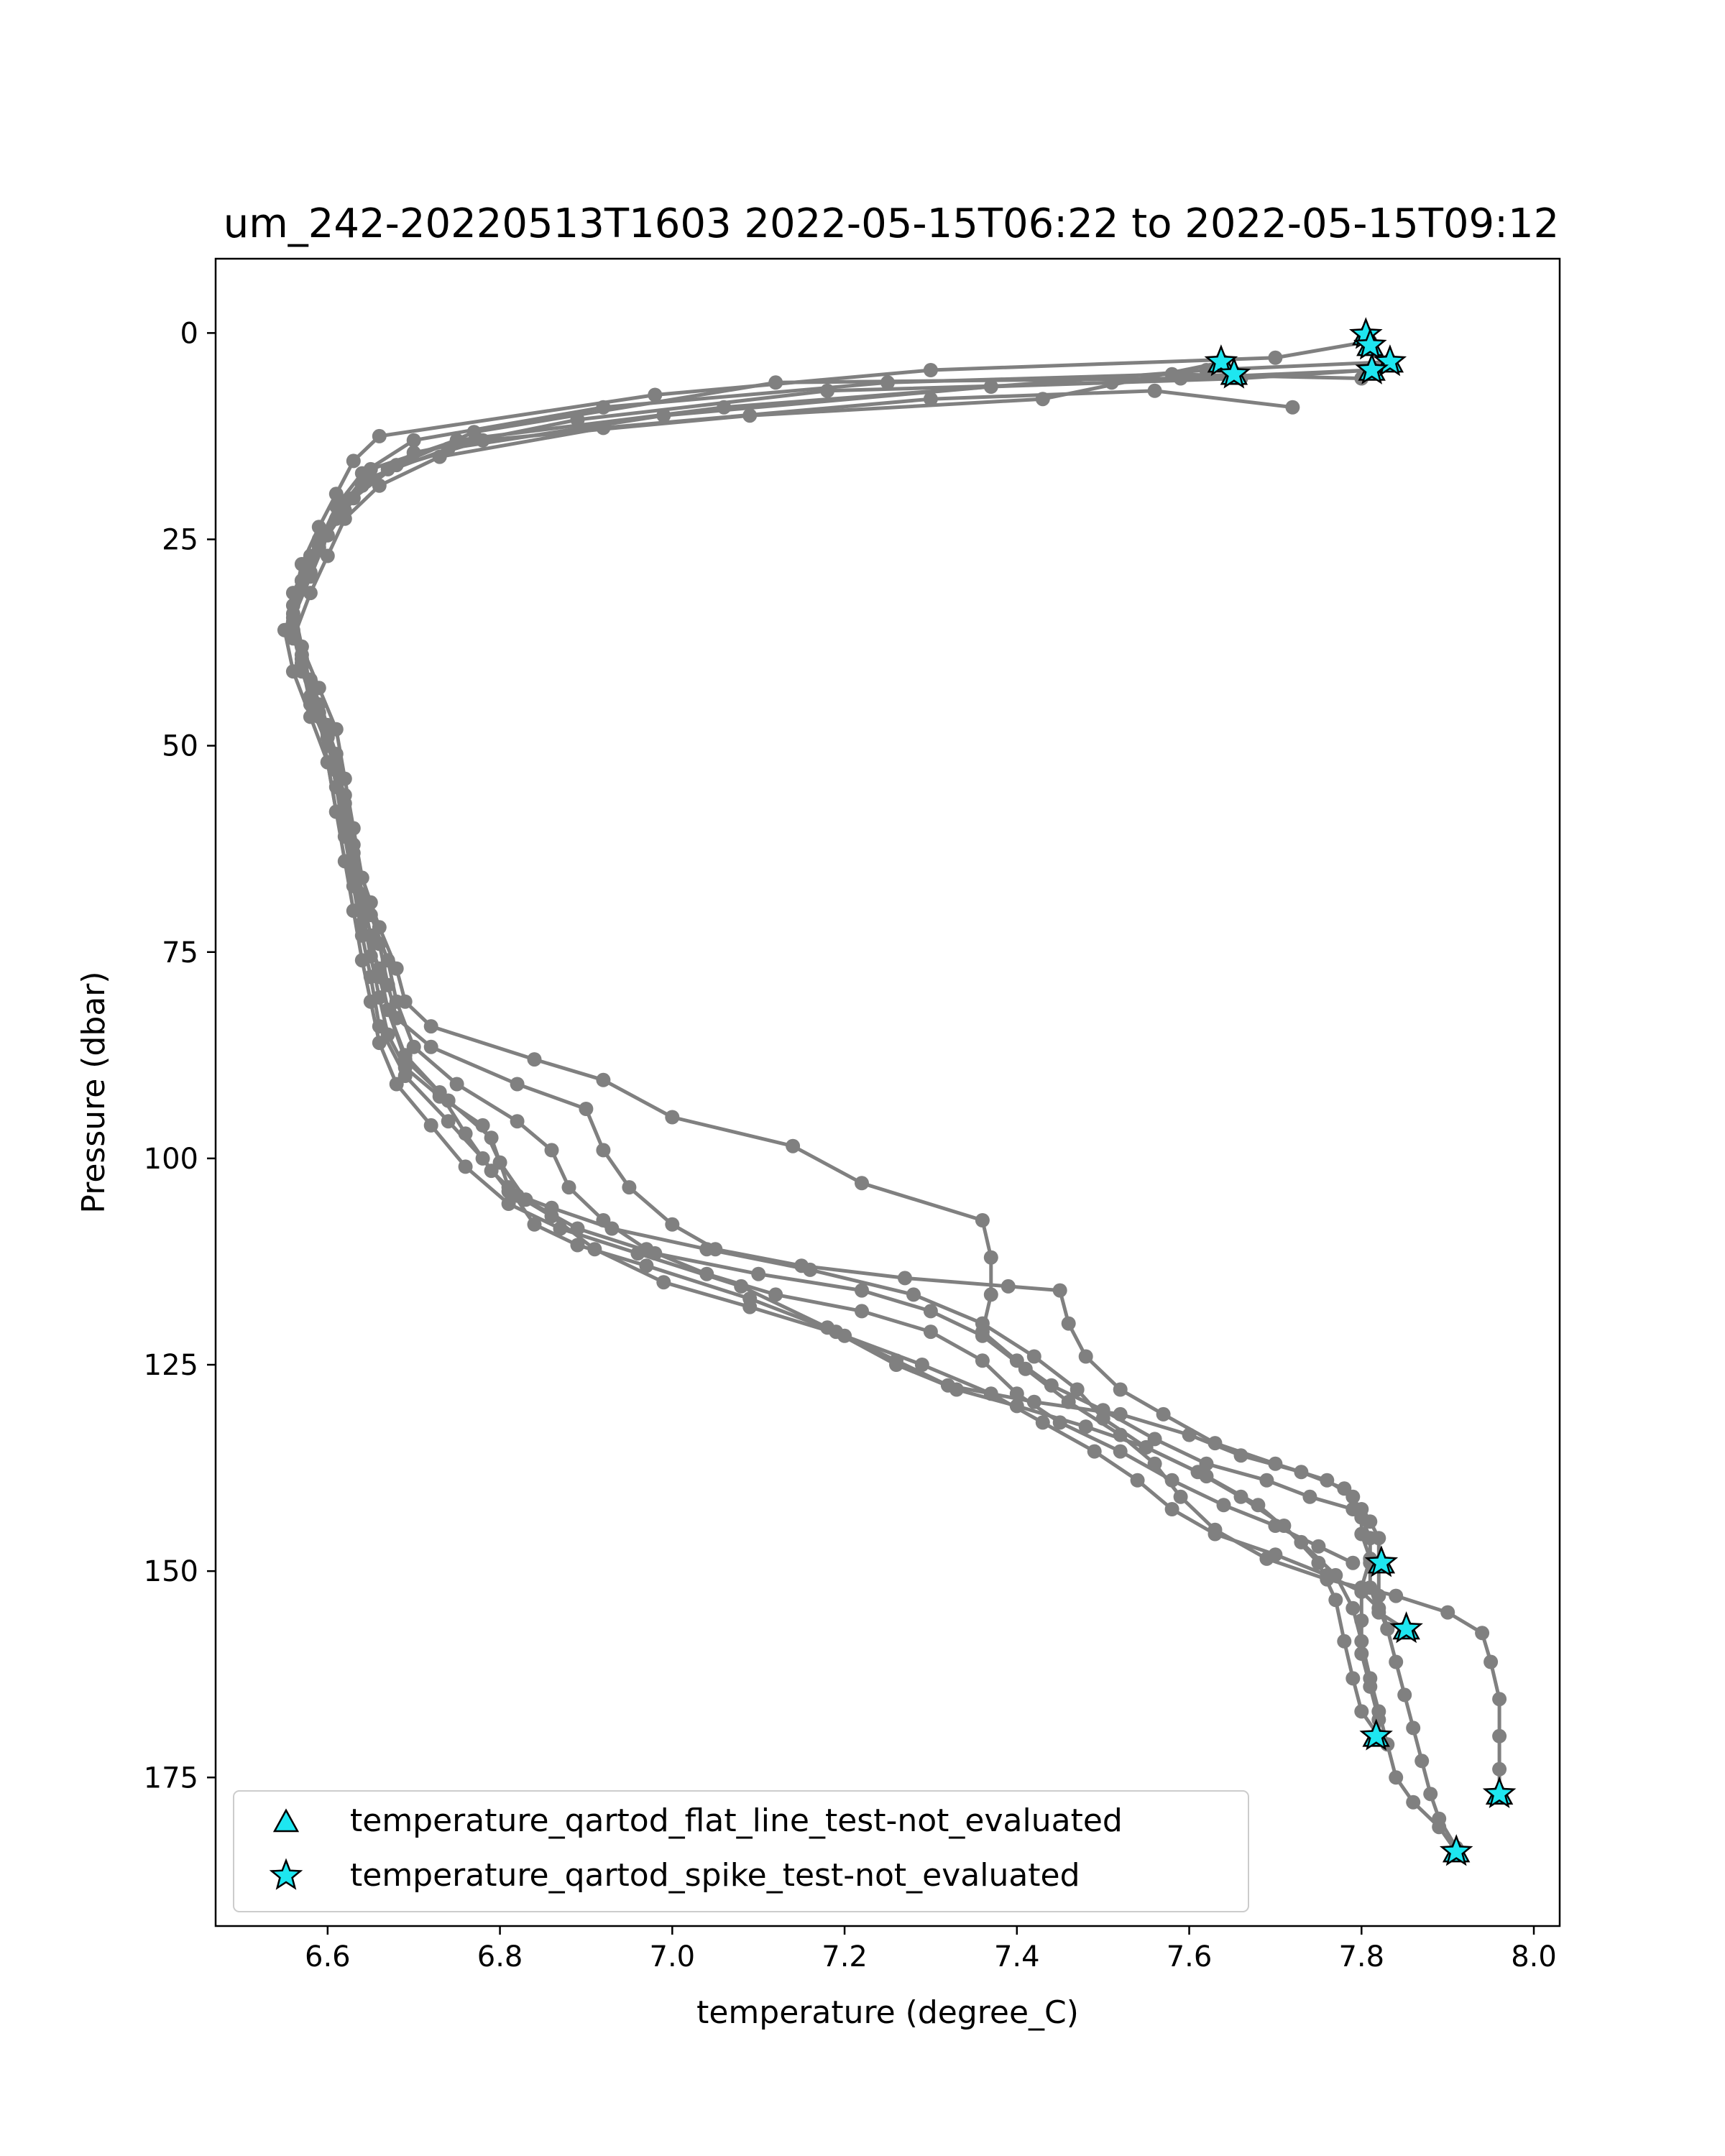  Describe the element at coordinates (1190, 1957) in the screenshot. I see `x-tick-label: 7.6` at that location.